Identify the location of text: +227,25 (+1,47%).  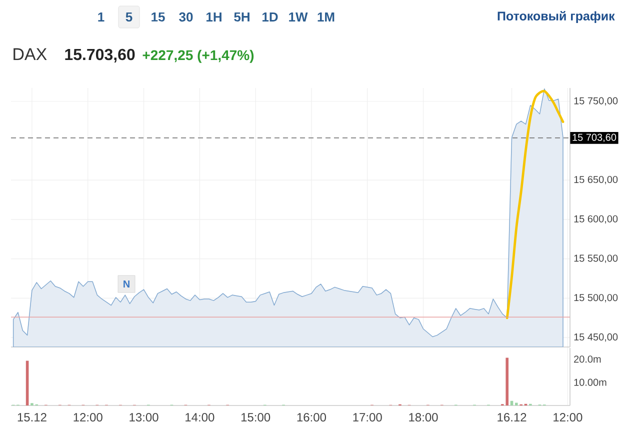
(198, 56).